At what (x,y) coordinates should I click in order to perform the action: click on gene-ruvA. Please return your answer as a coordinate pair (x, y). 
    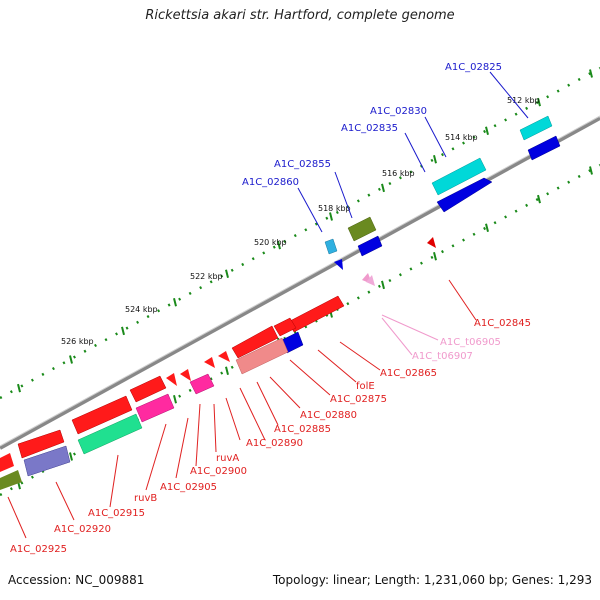
    Looking at the image, I should click on (209, 362).